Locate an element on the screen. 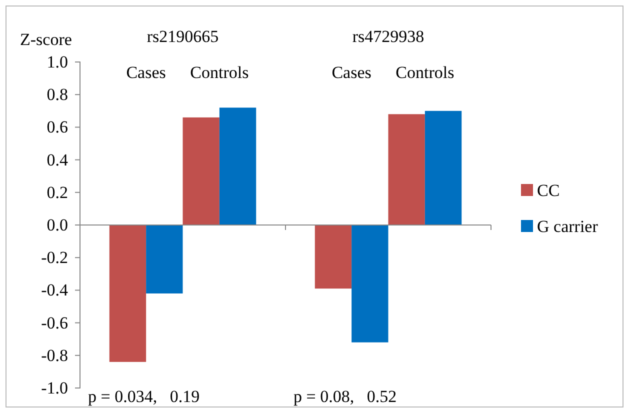 This screenshot has width=629, height=413. y-tick-label: 0.0 is located at coordinates (57, 224).